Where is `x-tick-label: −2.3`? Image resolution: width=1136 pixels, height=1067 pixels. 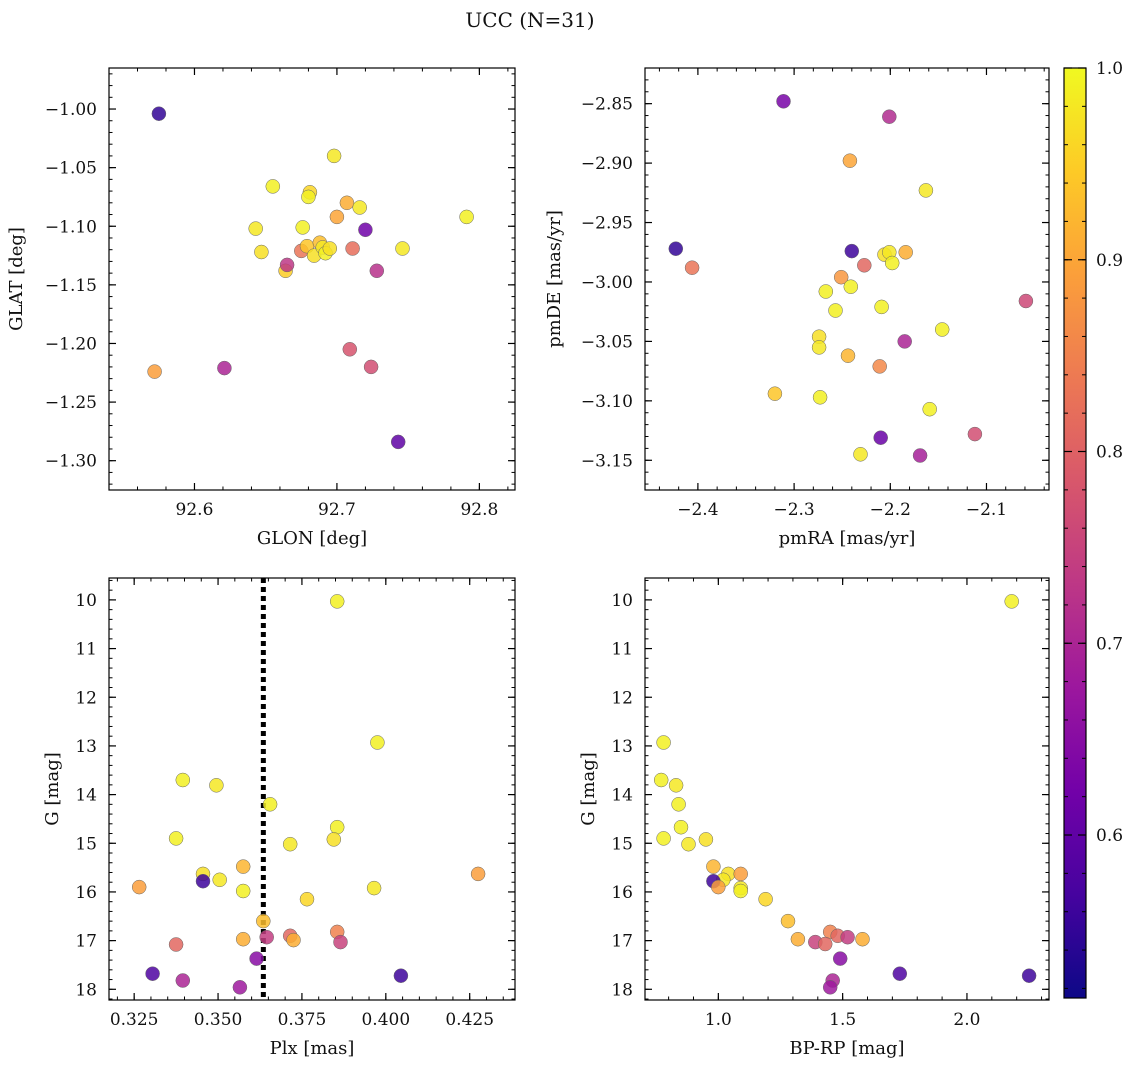
x-tick-label: −2.3 is located at coordinates (793, 510).